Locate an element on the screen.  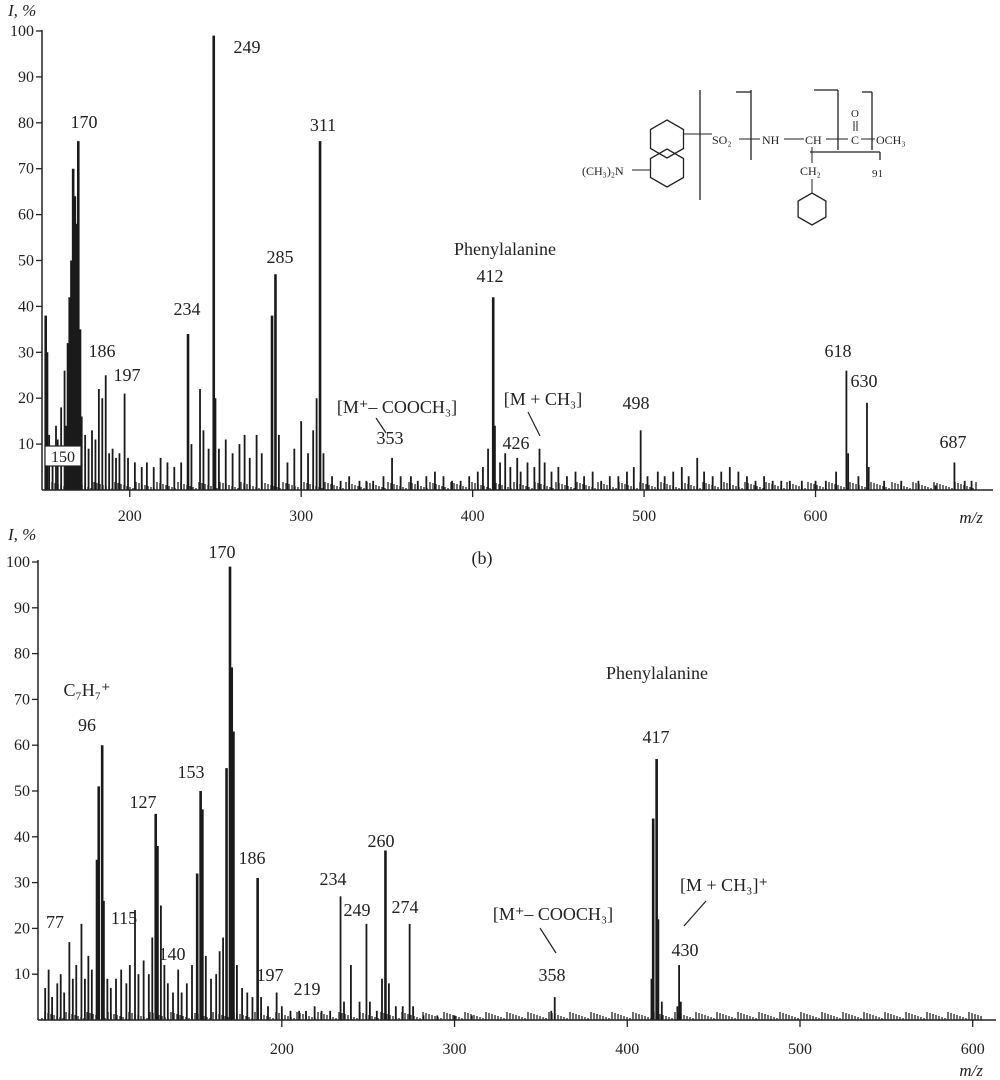
peak-annotation: 358 is located at coordinates (552, 975).